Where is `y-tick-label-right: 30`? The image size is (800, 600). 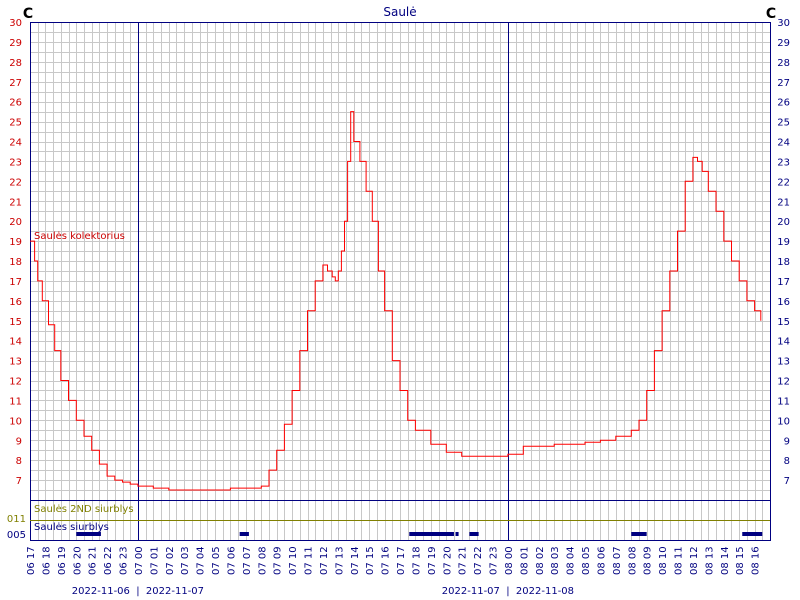
y-tick-label-right: 30 is located at coordinates (783, 23).